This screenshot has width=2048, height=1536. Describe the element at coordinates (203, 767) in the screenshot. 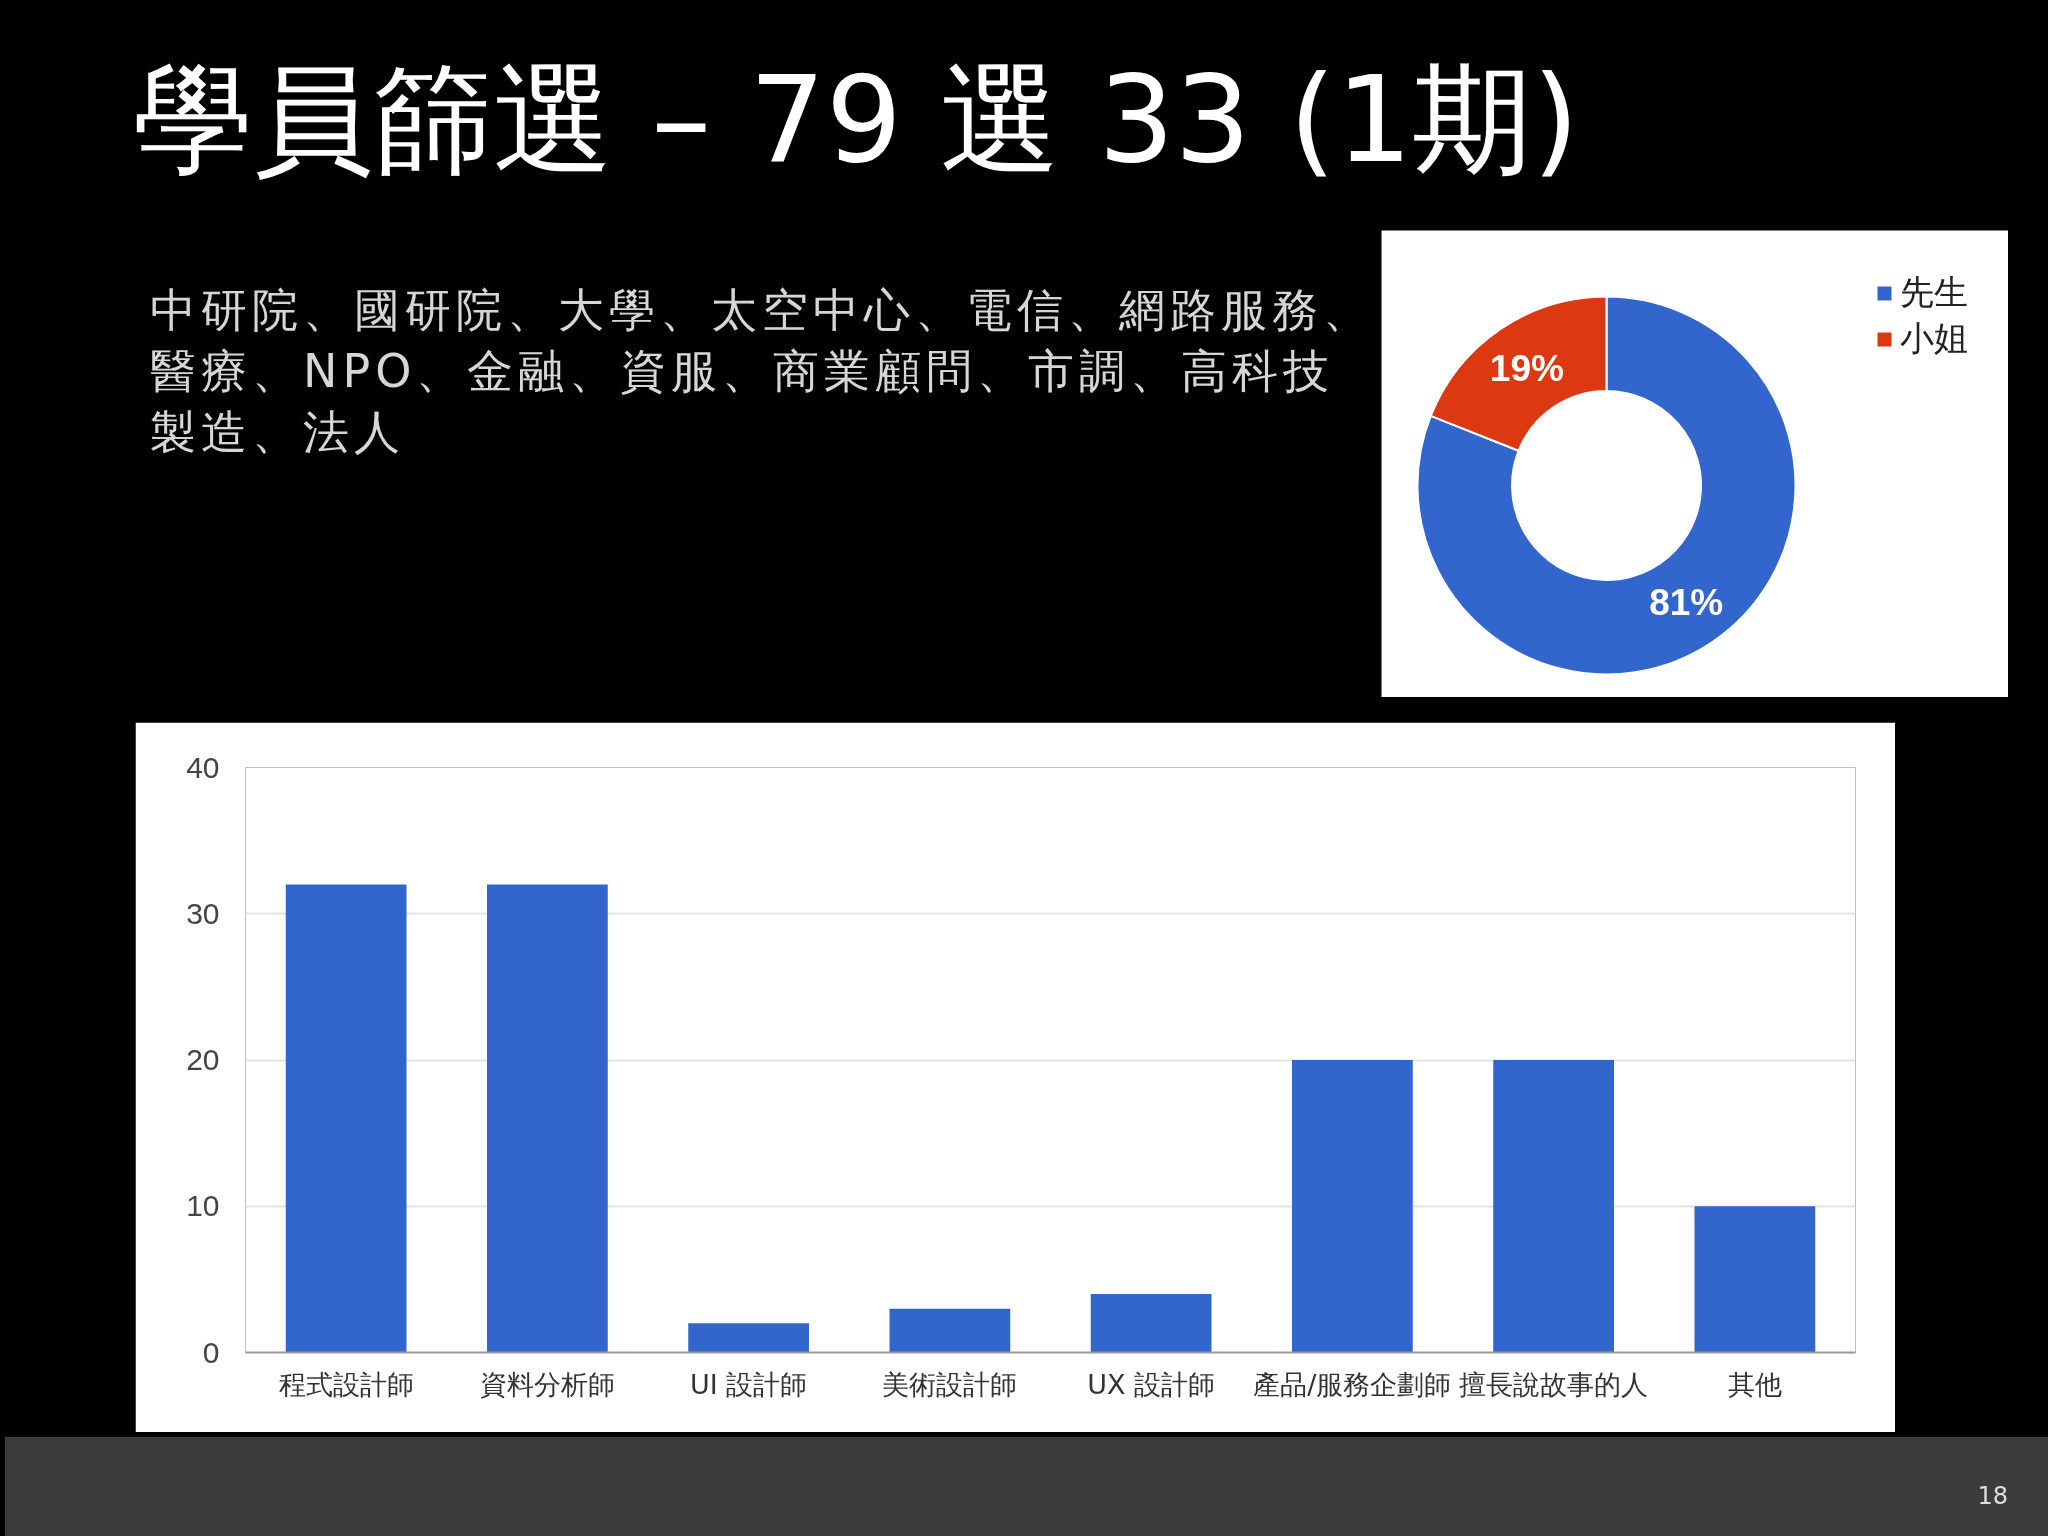

I see `y-tick-label: 40` at that location.